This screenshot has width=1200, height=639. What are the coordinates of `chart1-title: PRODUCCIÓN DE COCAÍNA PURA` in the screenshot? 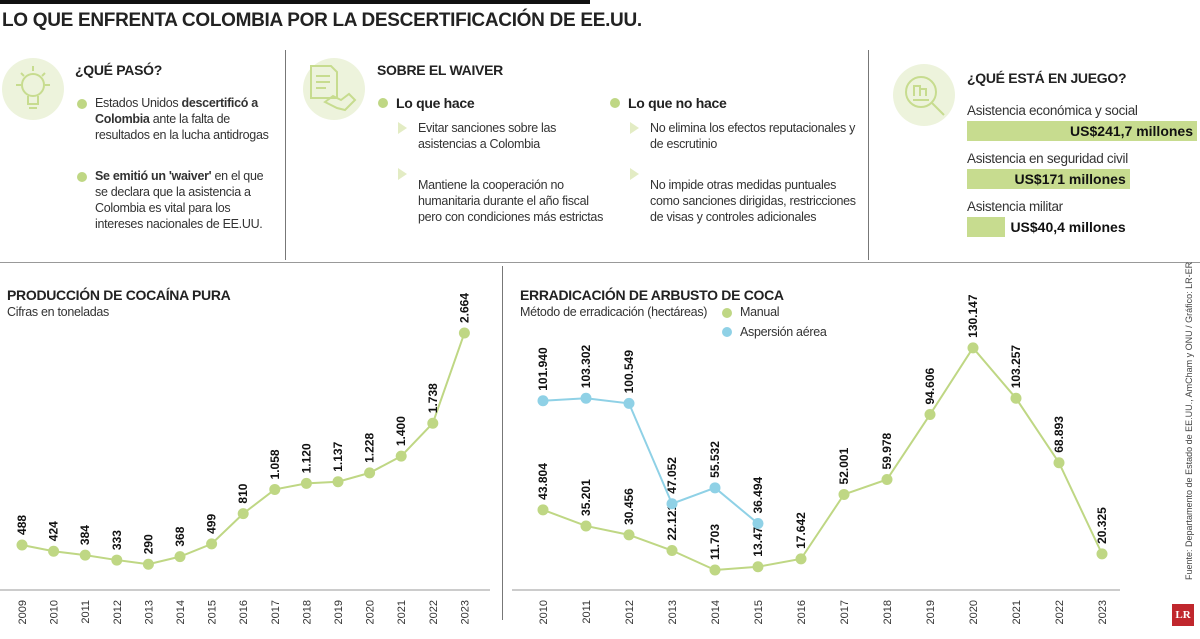 It's located at (119, 295).